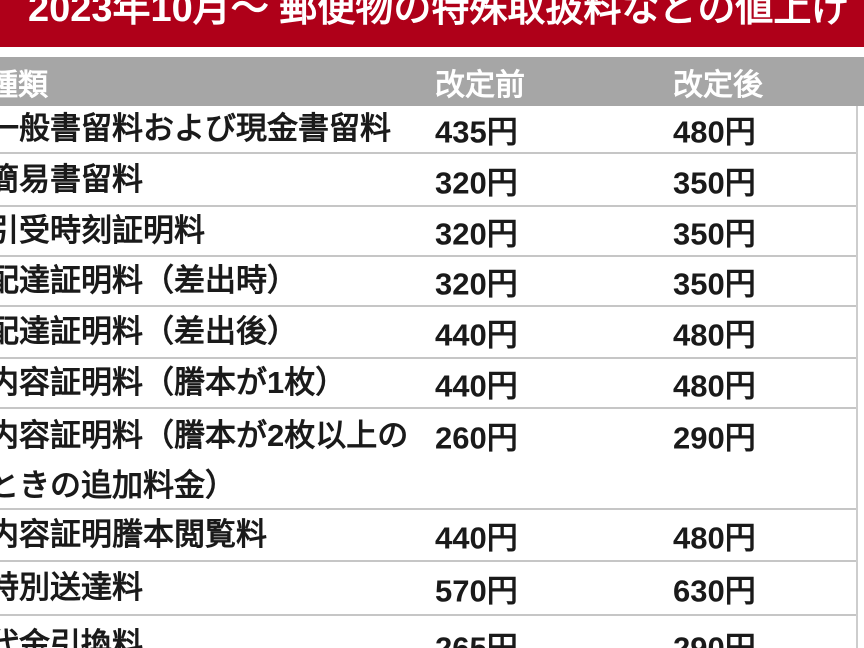  What do you see at coordinates (195, 128) in the screenshot?
I see `row-label: 一般書留料および現金書留料` at bounding box center [195, 128].